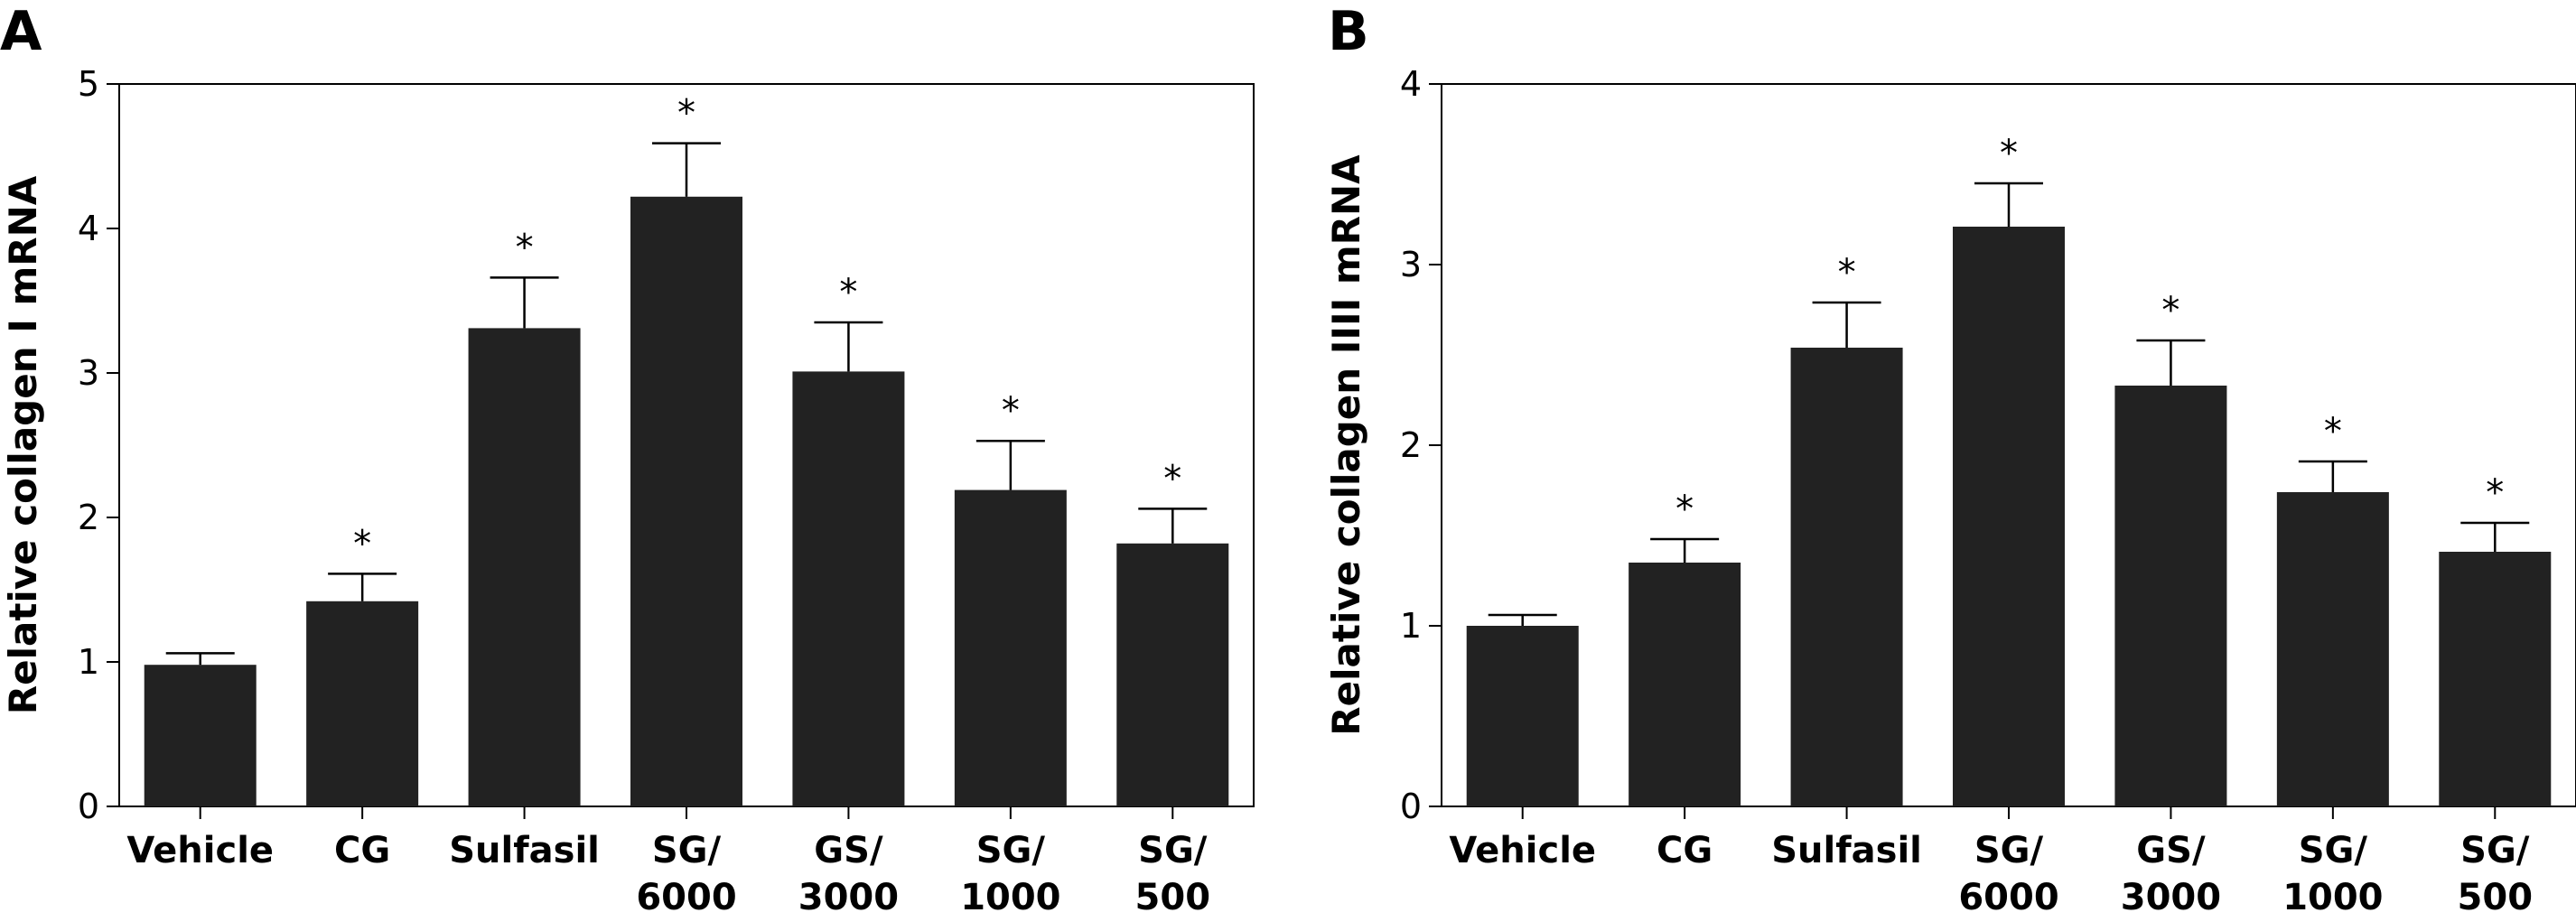 This screenshot has height=922, width=2576. Describe the element at coordinates (1348, 32) in the screenshot. I see `panel-letter: B` at that location.